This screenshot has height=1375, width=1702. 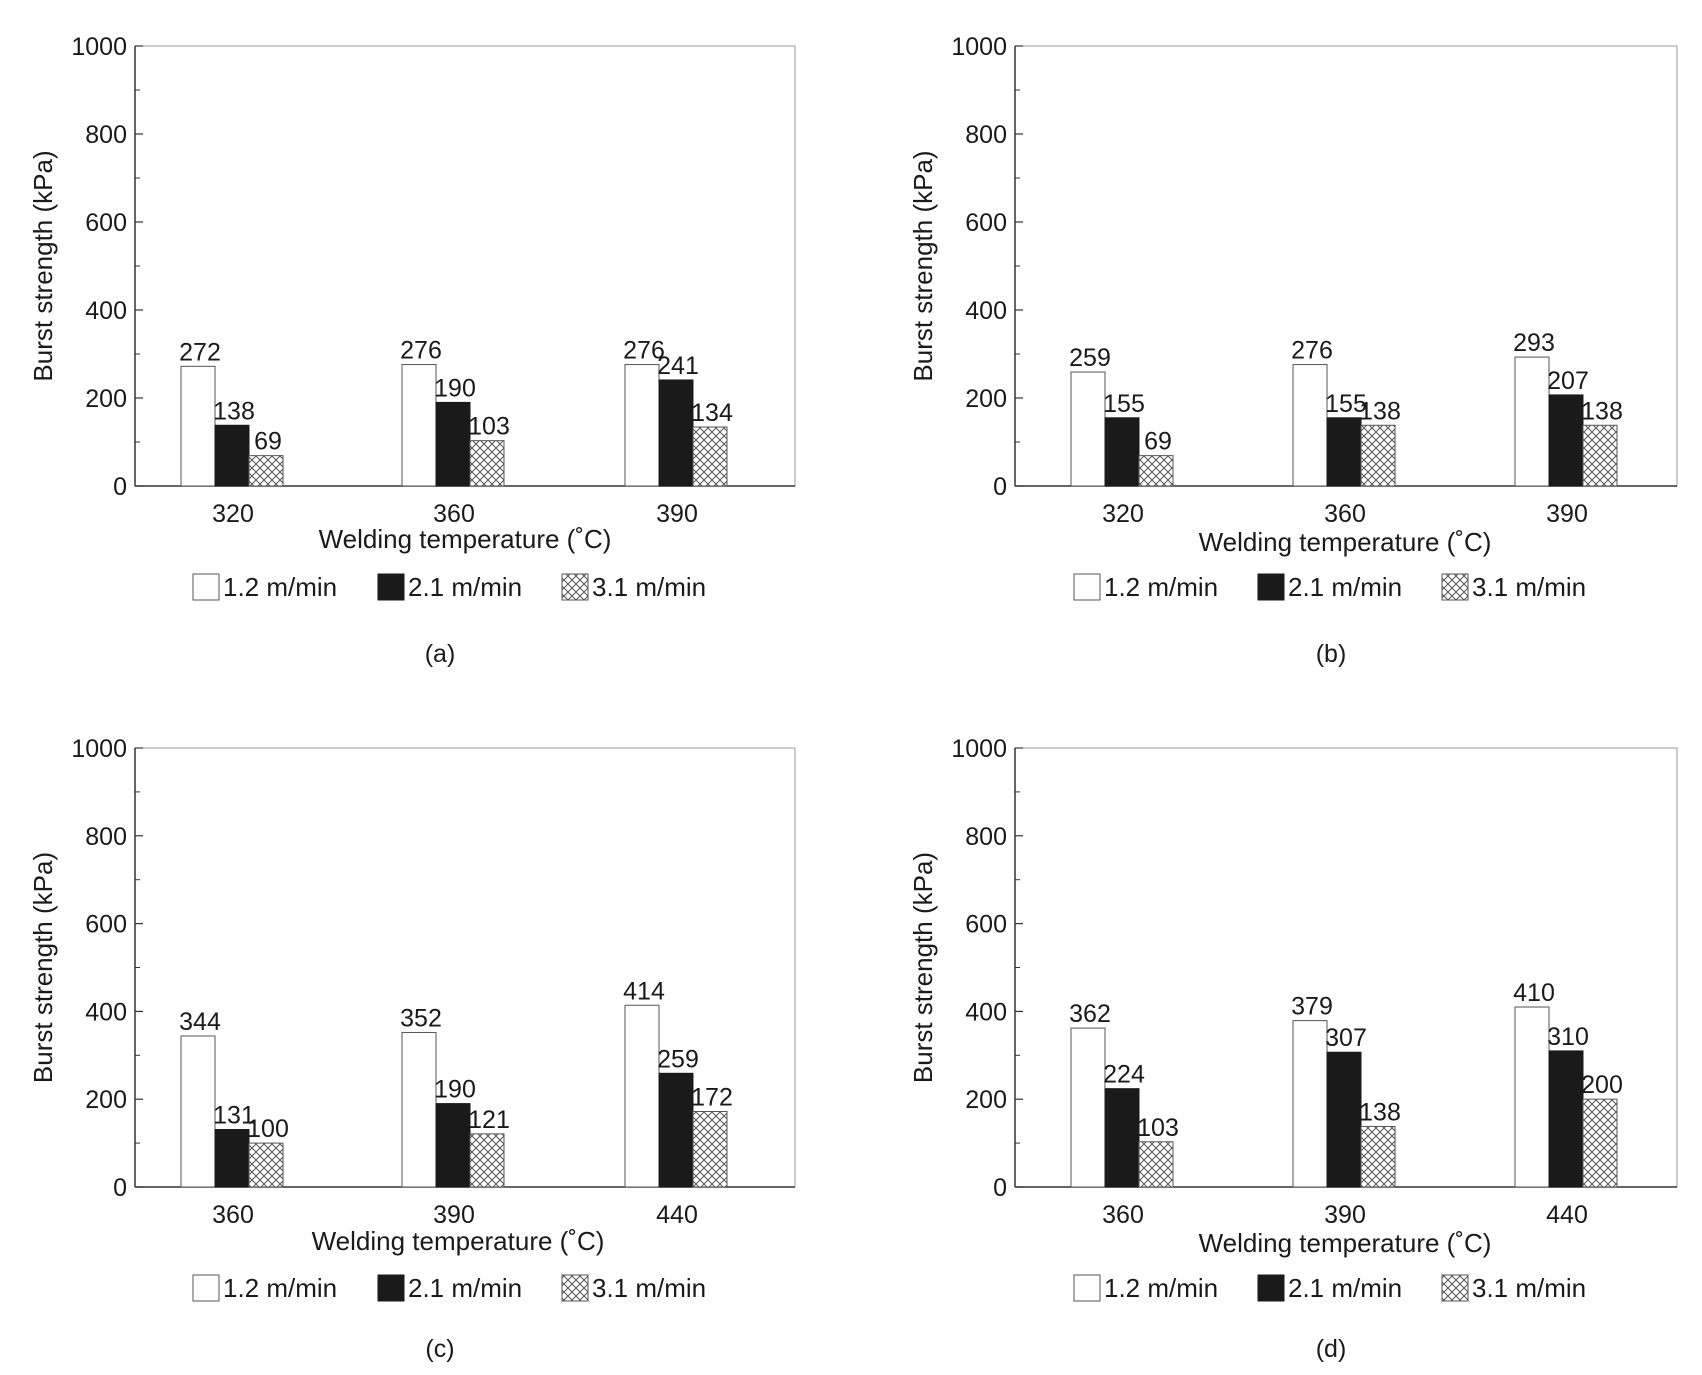 I want to click on data-label: 344, so click(x=200, y=1022).